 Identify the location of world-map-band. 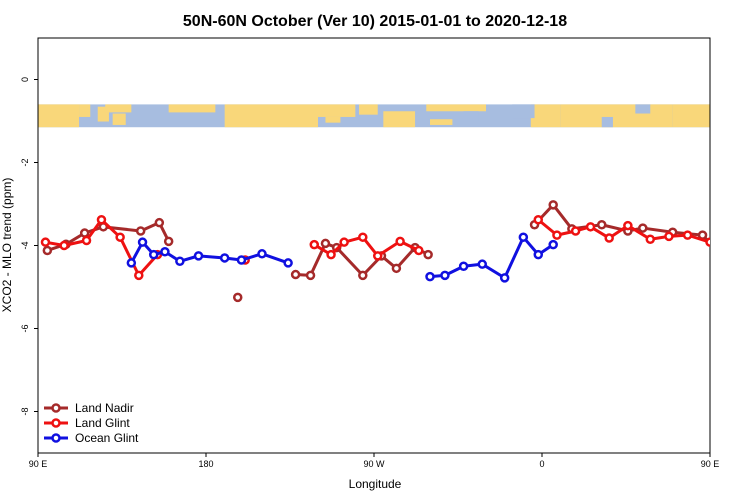
(394, 116).